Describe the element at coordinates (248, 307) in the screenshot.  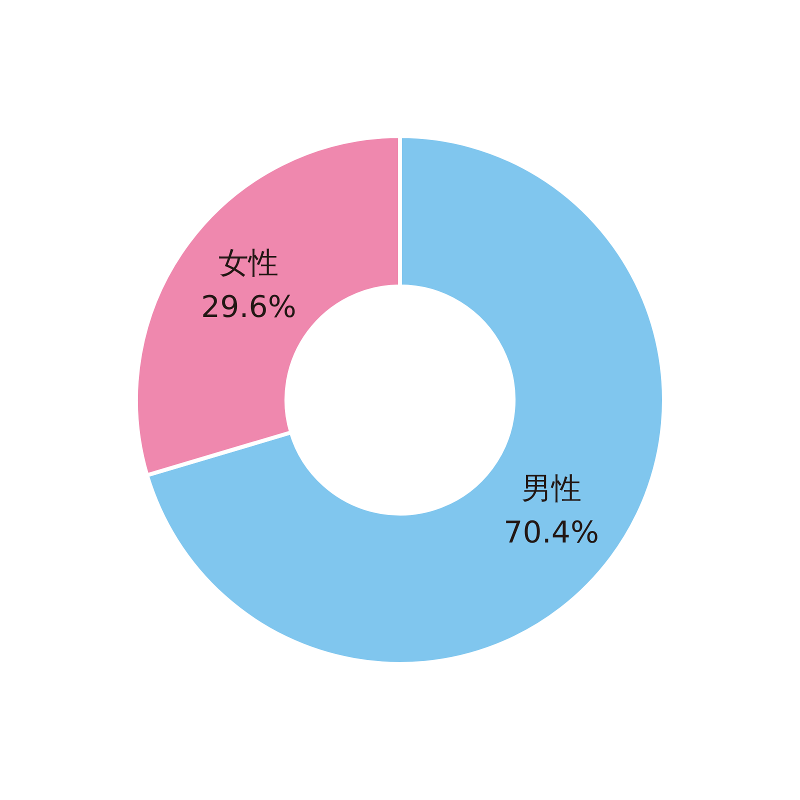
I see `data-label: 29.6%` at that location.